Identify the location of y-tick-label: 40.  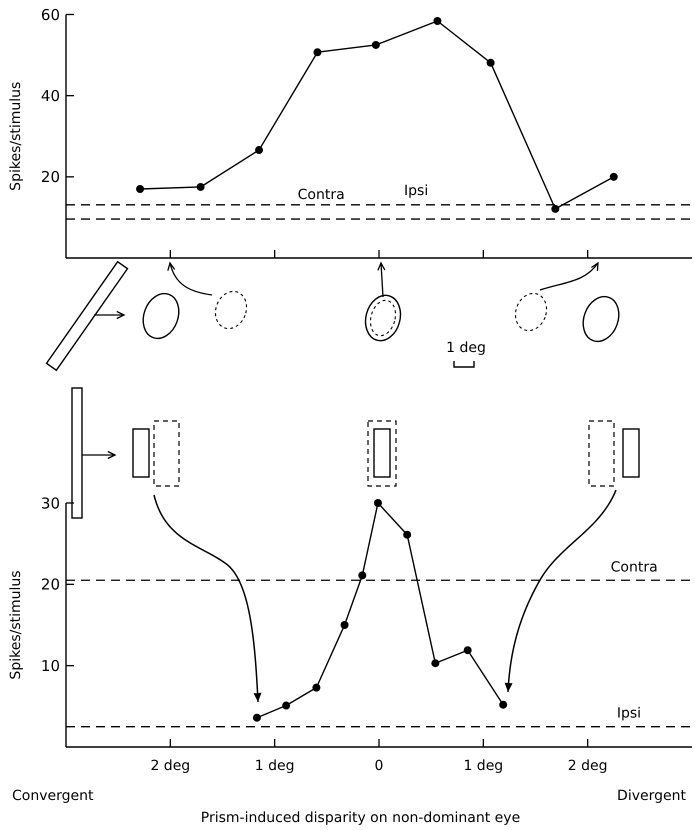
(50, 95).